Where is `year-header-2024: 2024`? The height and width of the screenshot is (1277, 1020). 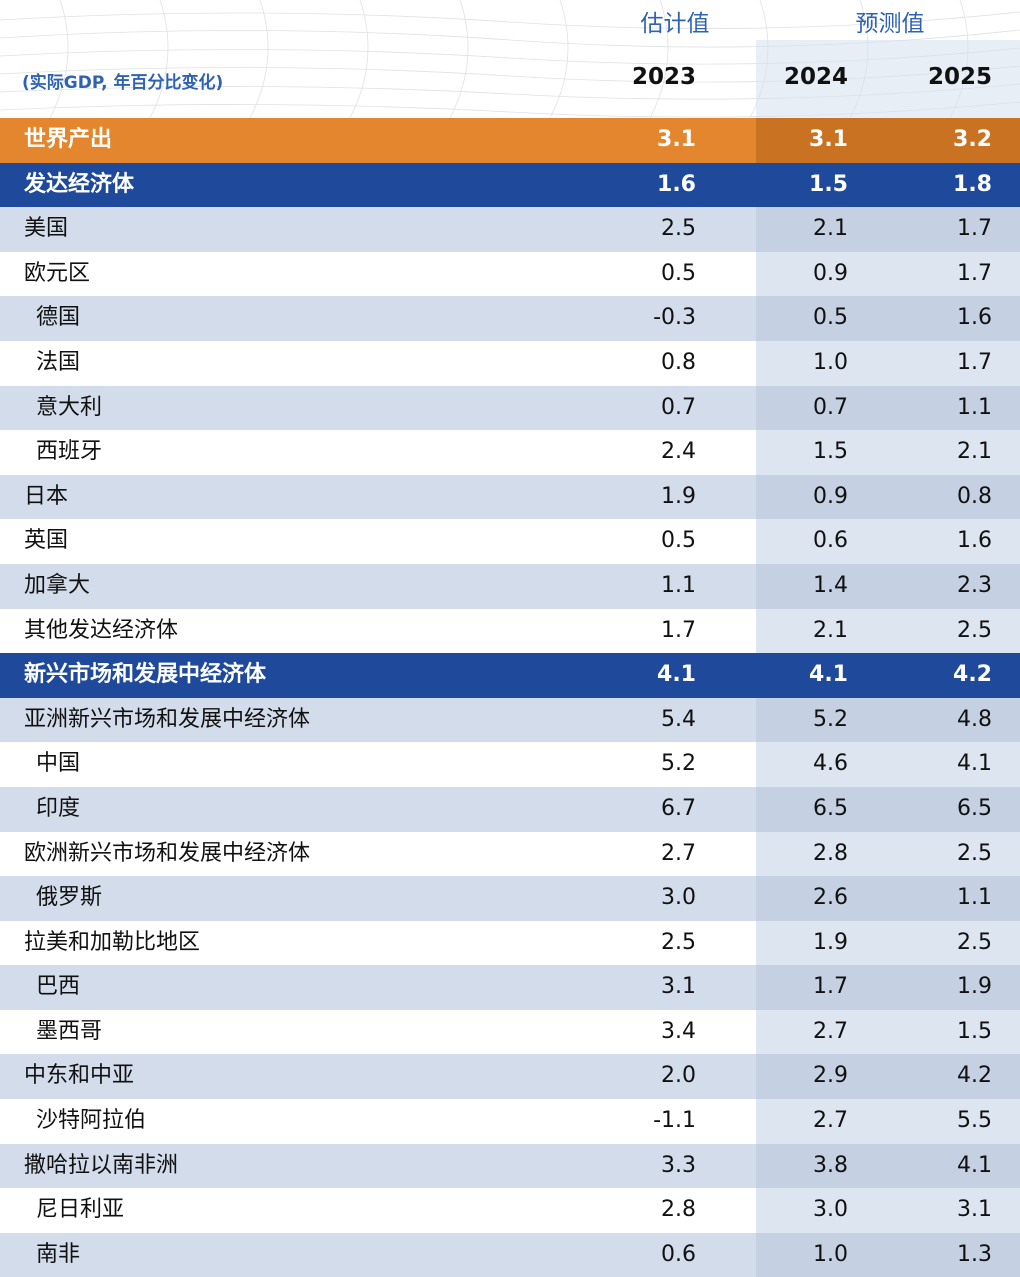 year-header-2024: 2024 is located at coordinates (815, 77).